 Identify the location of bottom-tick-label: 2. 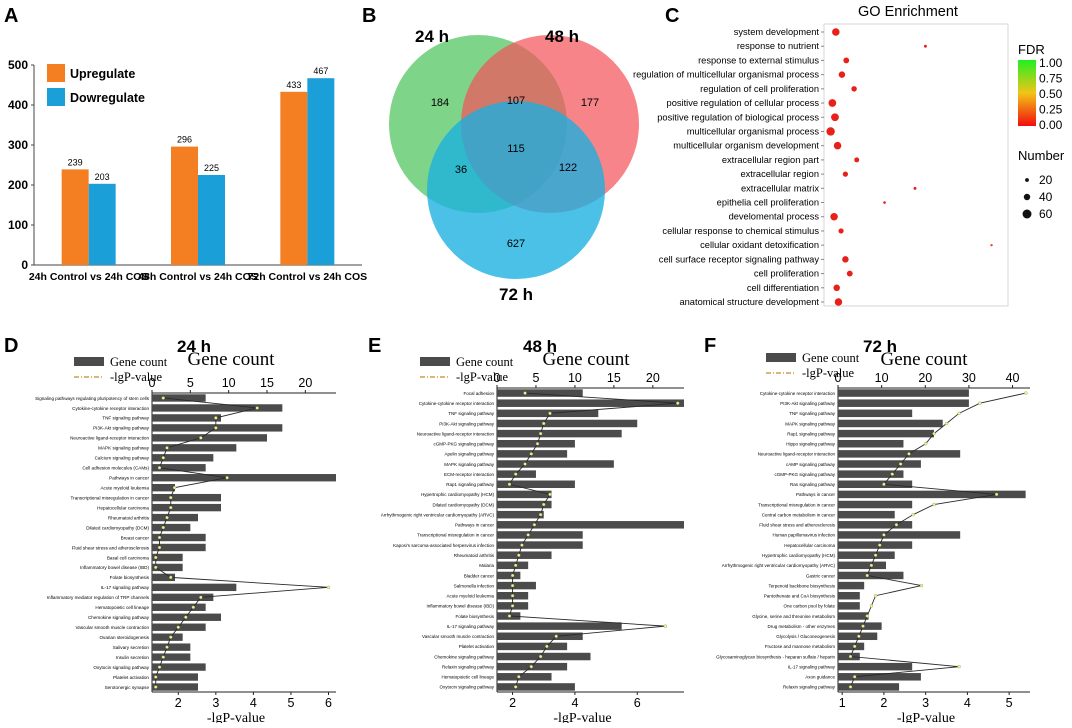
(883, 703).